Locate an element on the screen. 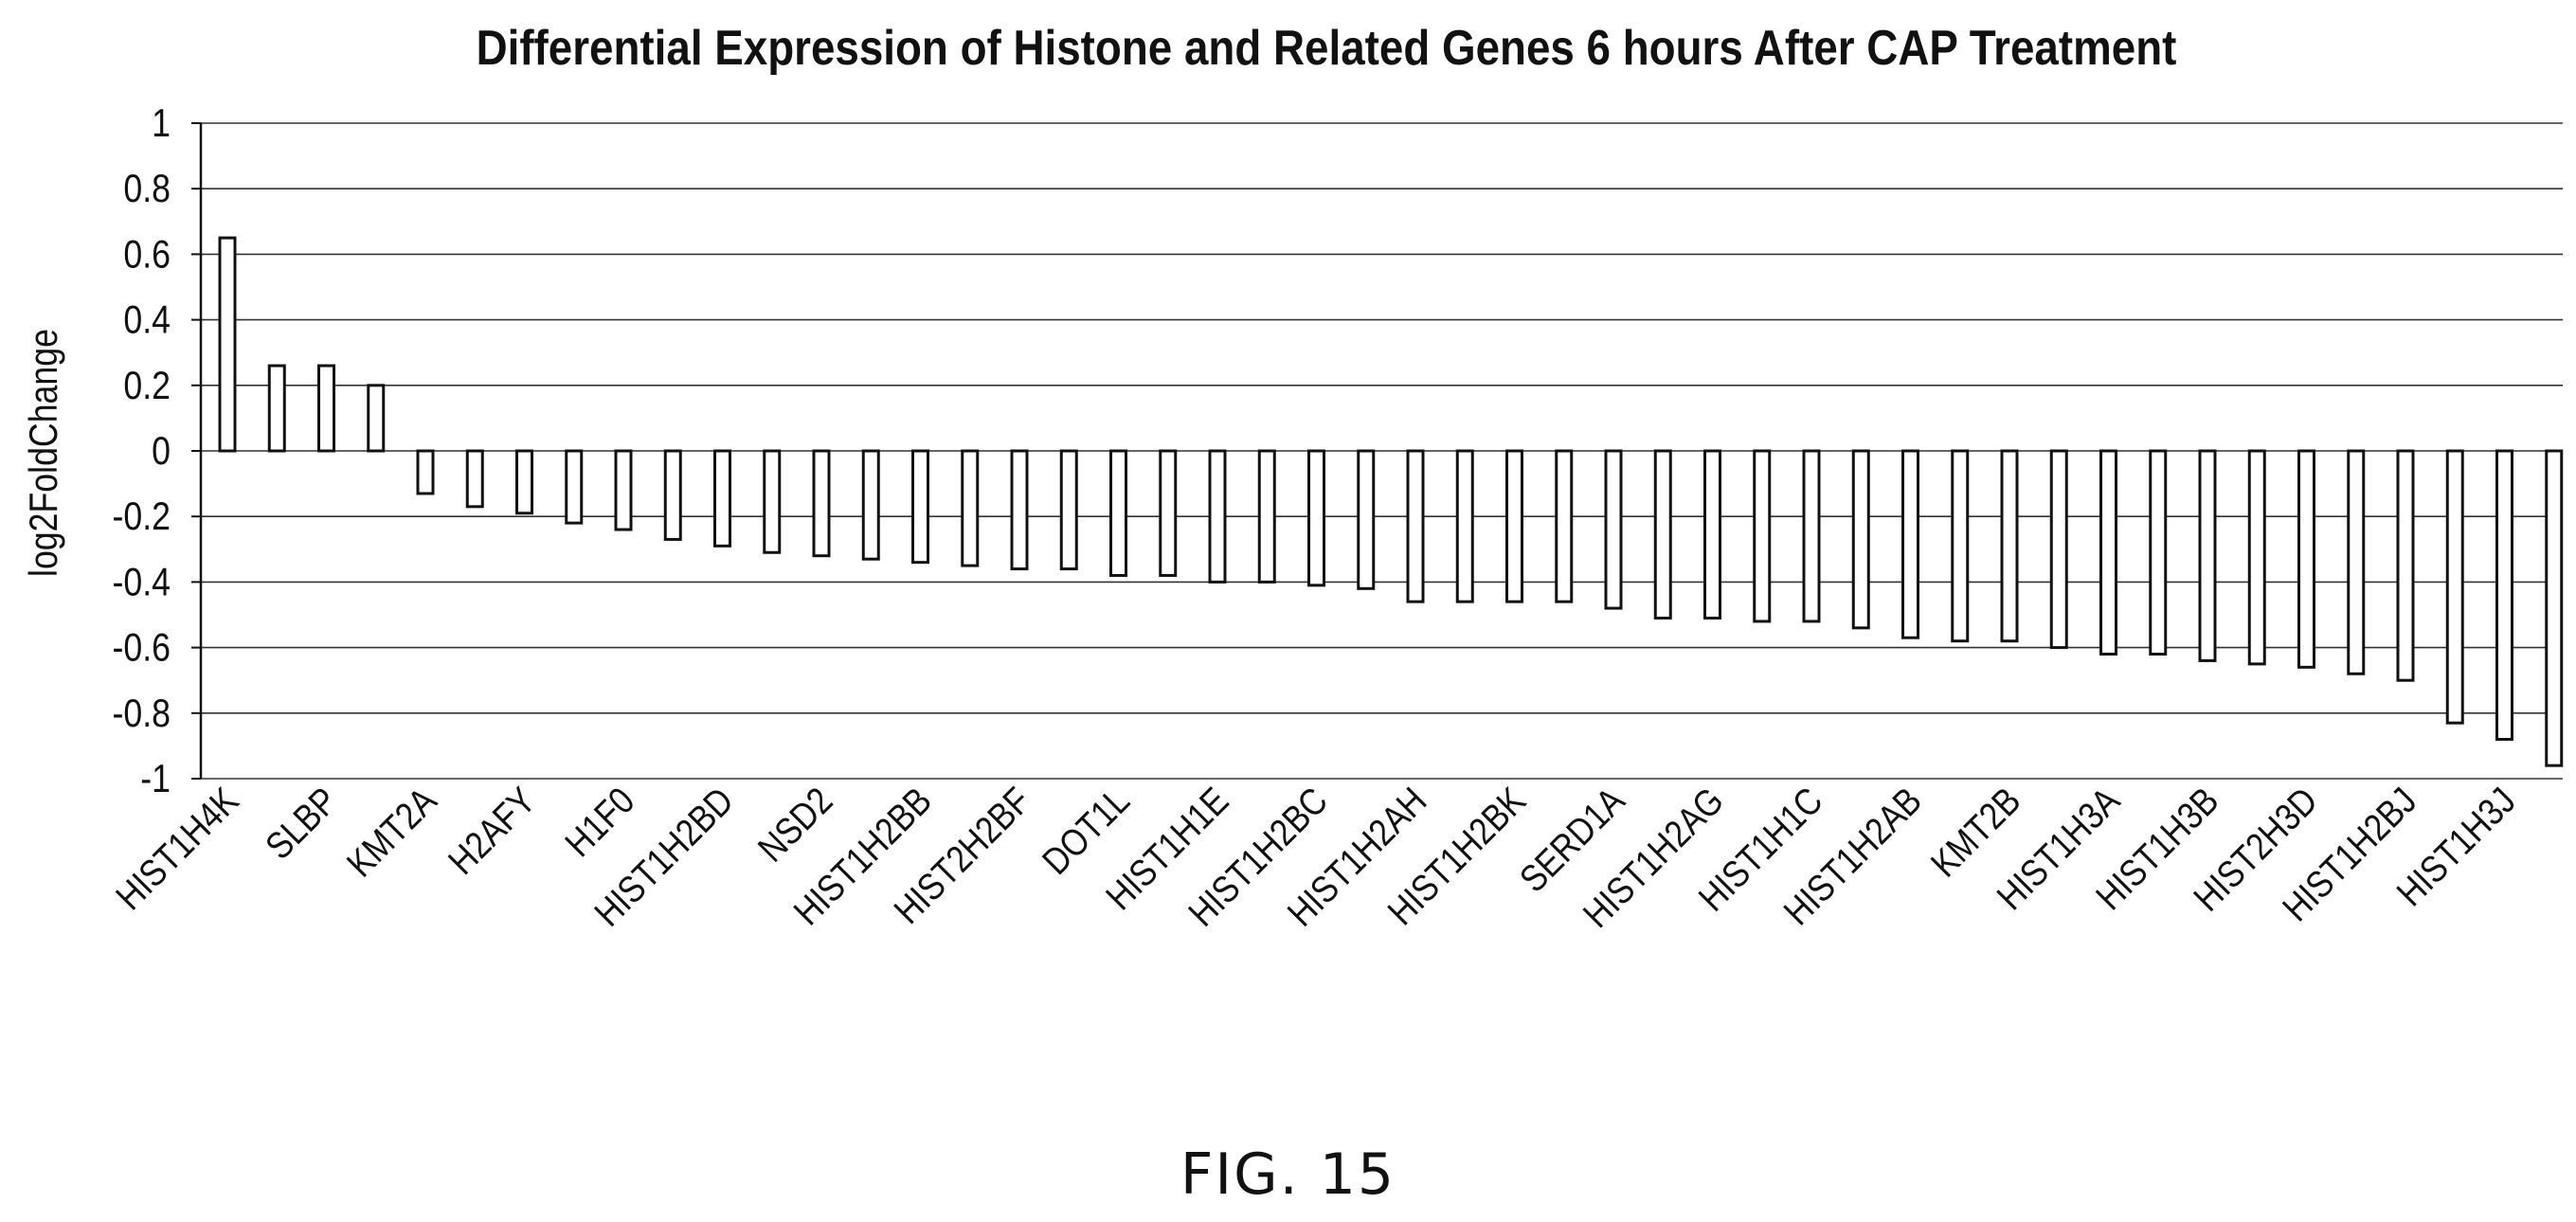  figure-caption: FIG. 15 is located at coordinates (1288, 1174).